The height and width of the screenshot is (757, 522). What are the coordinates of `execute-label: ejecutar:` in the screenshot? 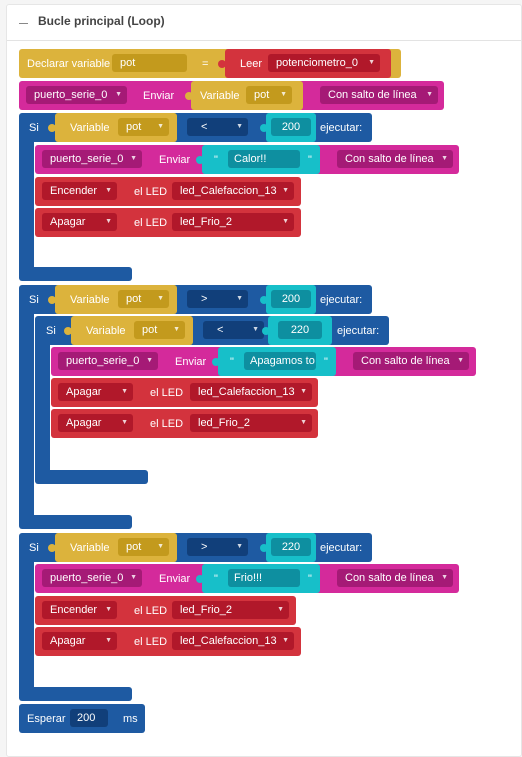 It's located at (358, 331).